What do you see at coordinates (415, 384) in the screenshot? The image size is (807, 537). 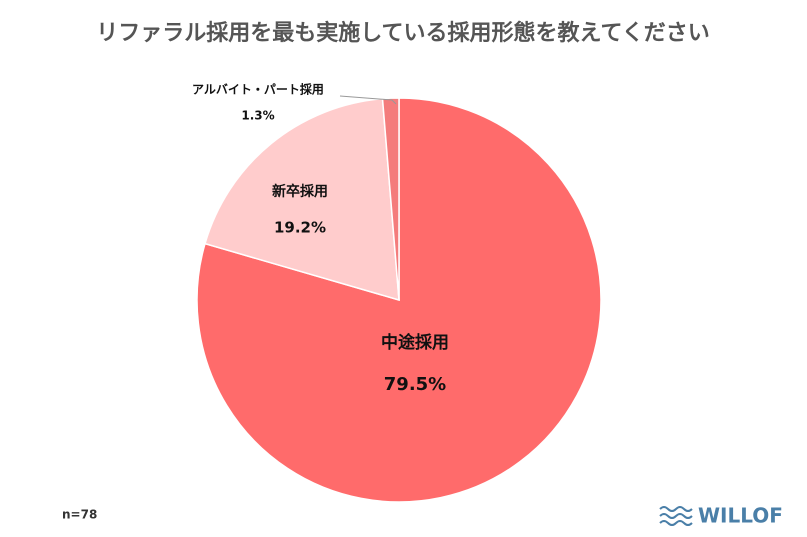 I see `value-label: 79.5%` at bounding box center [415, 384].